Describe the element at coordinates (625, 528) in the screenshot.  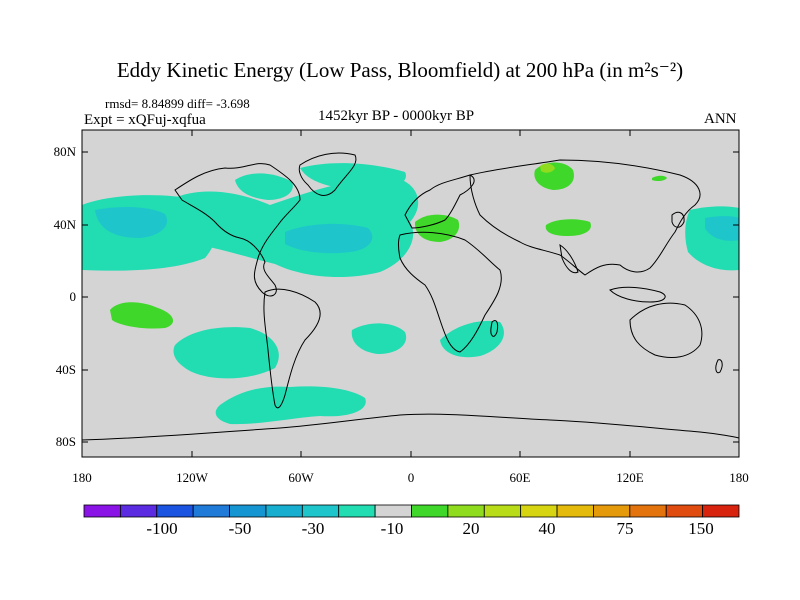
I see `colorbar-label: 75` at that location.